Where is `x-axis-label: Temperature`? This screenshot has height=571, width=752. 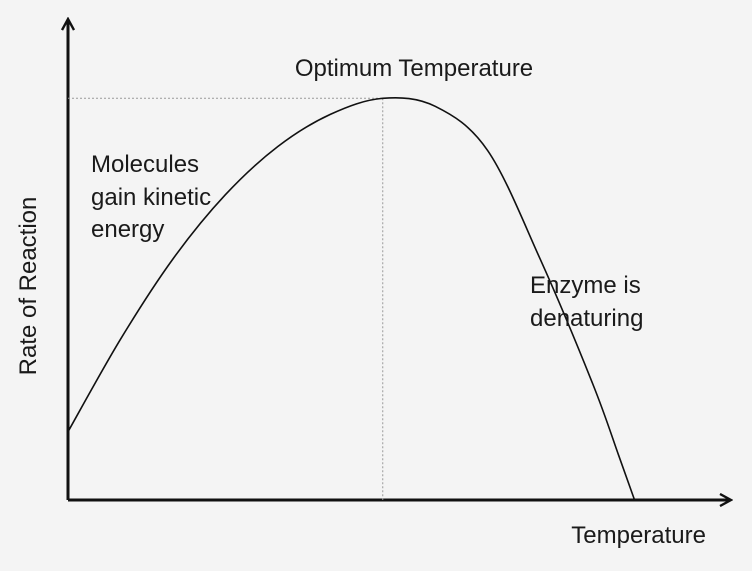
x-axis-label: Temperature is located at coordinates (638, 535).